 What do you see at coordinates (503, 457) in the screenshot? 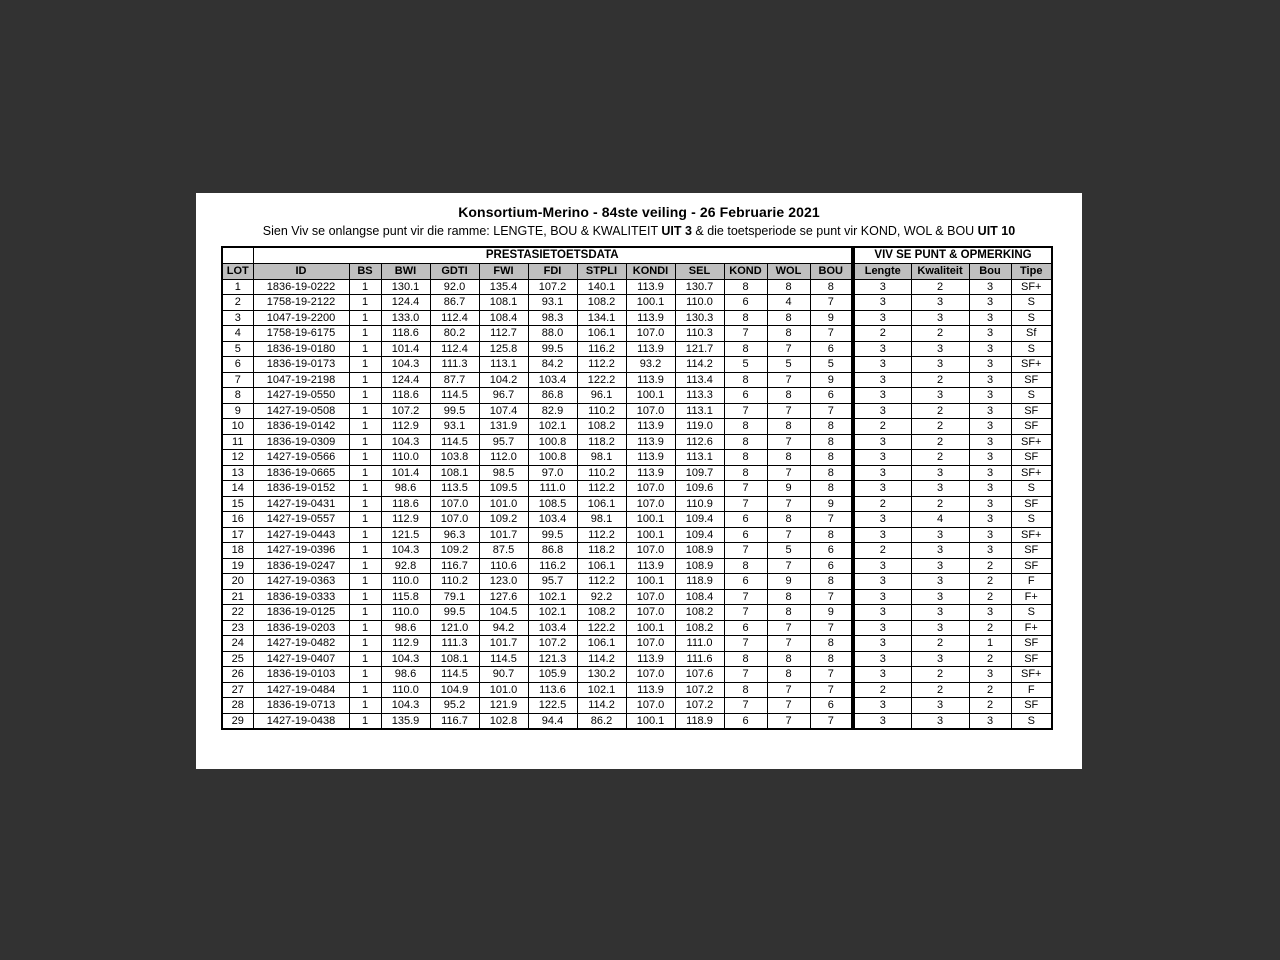
I see `cell-fwi: 112.0` at bounding box center [503, 457].